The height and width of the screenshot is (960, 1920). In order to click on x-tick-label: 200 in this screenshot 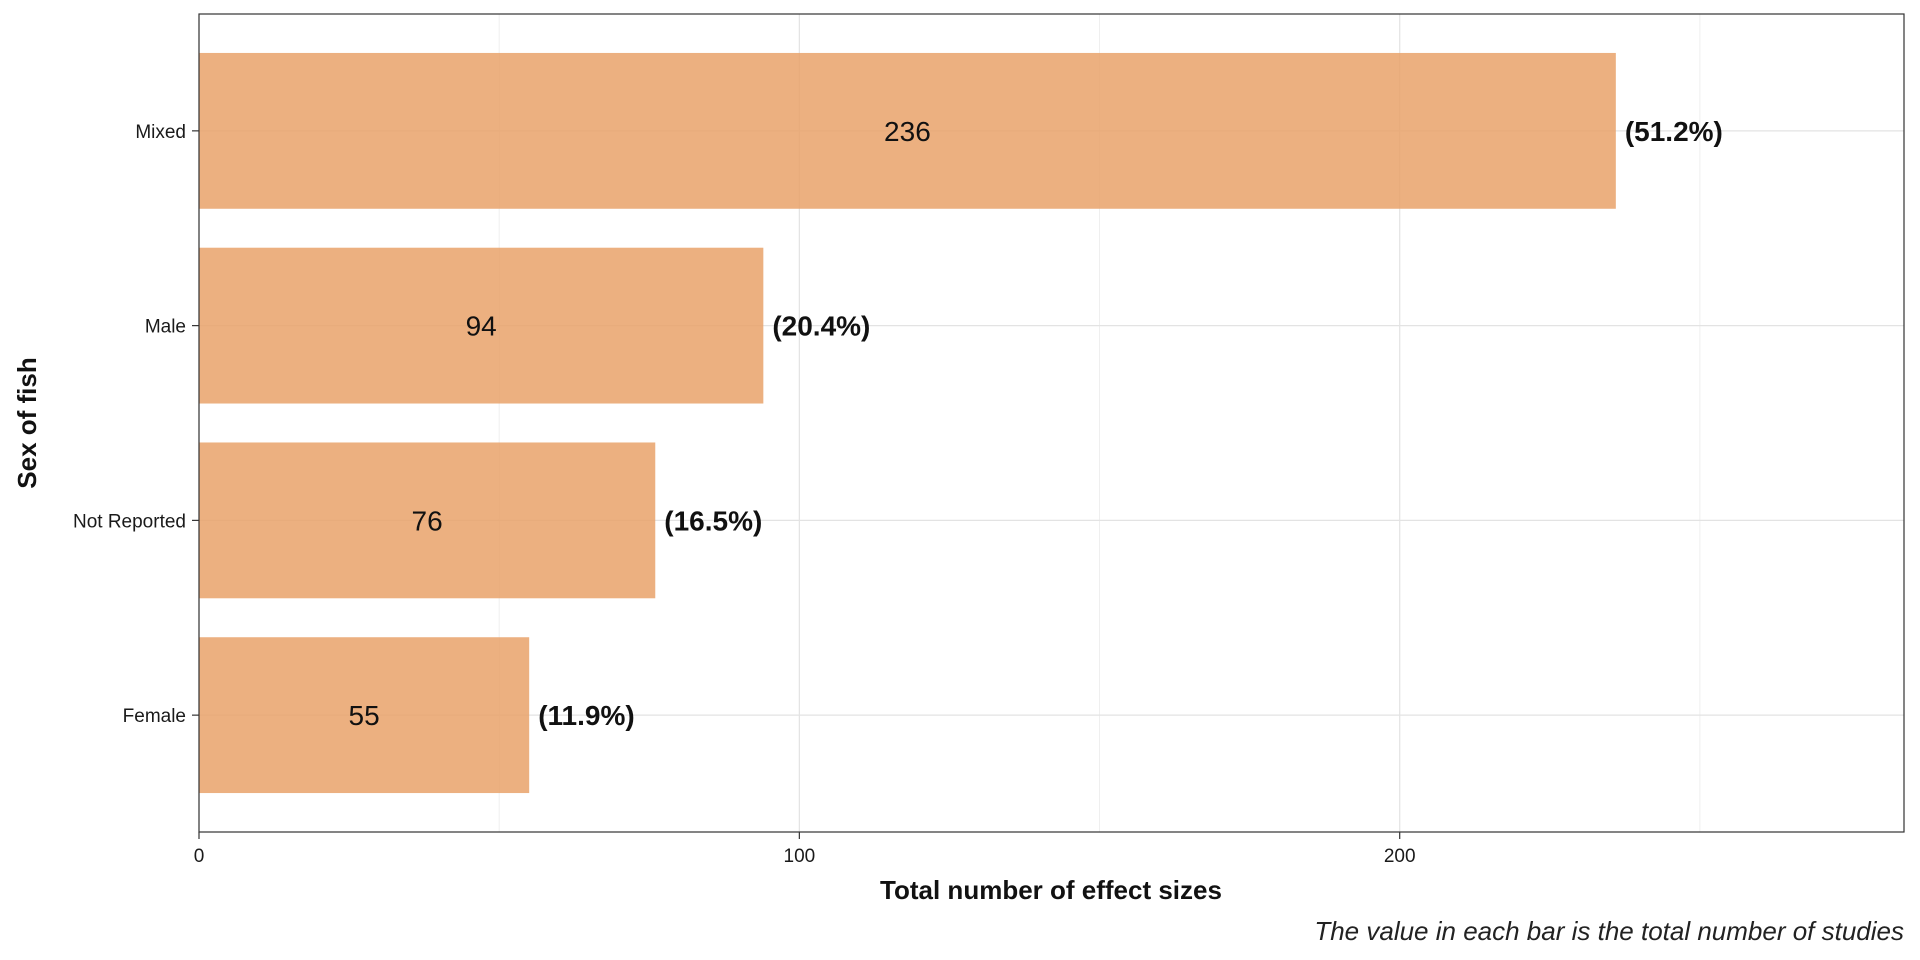, I will do `click(1400, 856)`.